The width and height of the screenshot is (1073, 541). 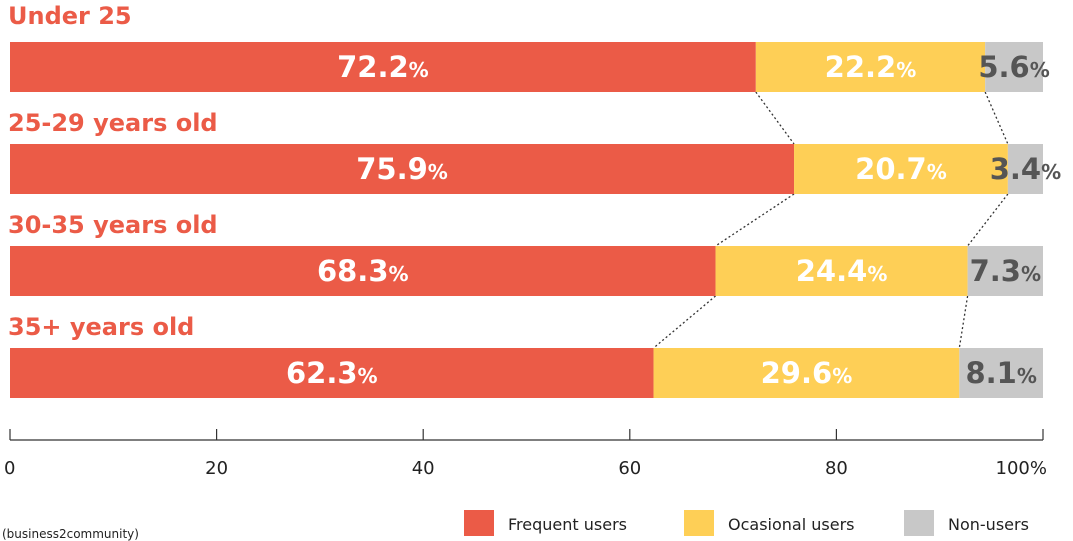 I want to click on data-label-25-29-years-old-non-users: 3.4%, so click(x=1025, y=169).